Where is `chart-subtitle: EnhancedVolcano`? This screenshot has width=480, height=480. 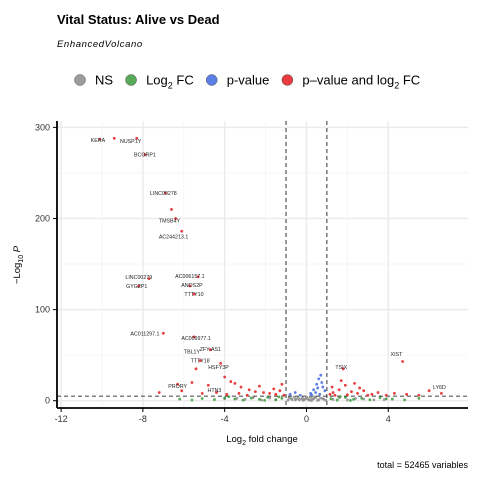 chart-subtitle: EnhancedVolcano is located at coordinates (100, 44).